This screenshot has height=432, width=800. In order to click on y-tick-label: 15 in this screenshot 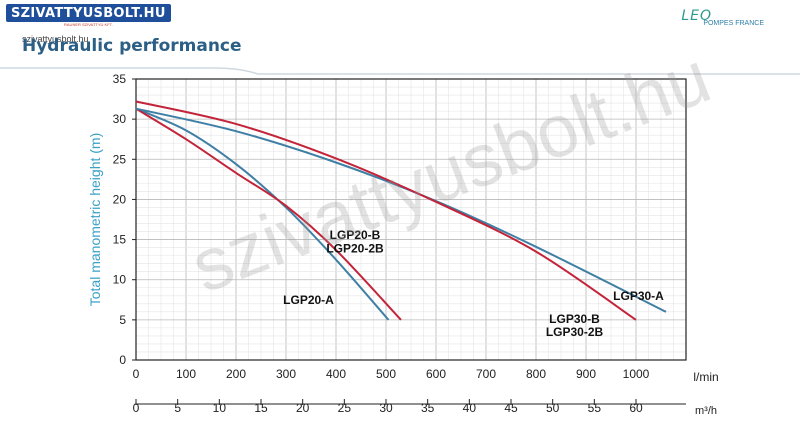, I will do `click(120, 240)`.